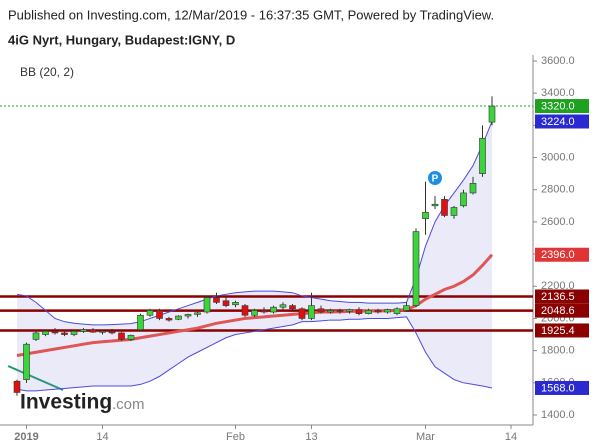 The width and height of the screenshot is (597, 448). Describe the element at coordinates (558, 122) in the screenshot. I see `band-upper-label: 3224.0` at that location.